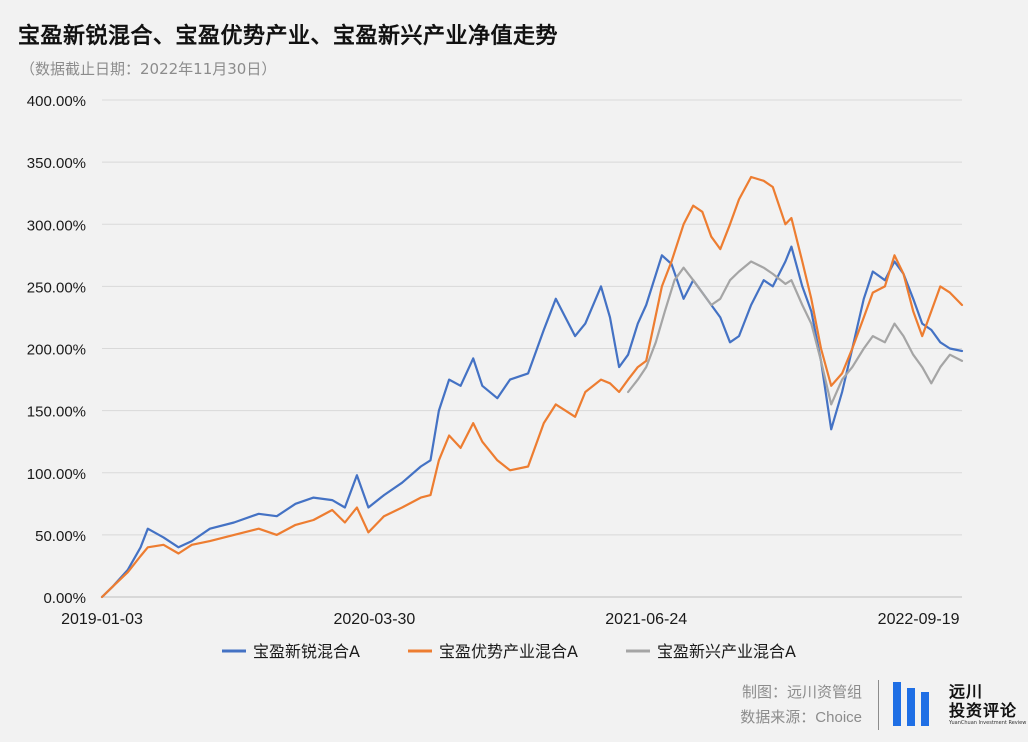 Image resolution: width=1028 pixels, height=742 pixels. What do you see at coordinates (646, 619) in the screenshot?
I see `x-tick-label: 2021-06-24` at bounding box center [646, 619].